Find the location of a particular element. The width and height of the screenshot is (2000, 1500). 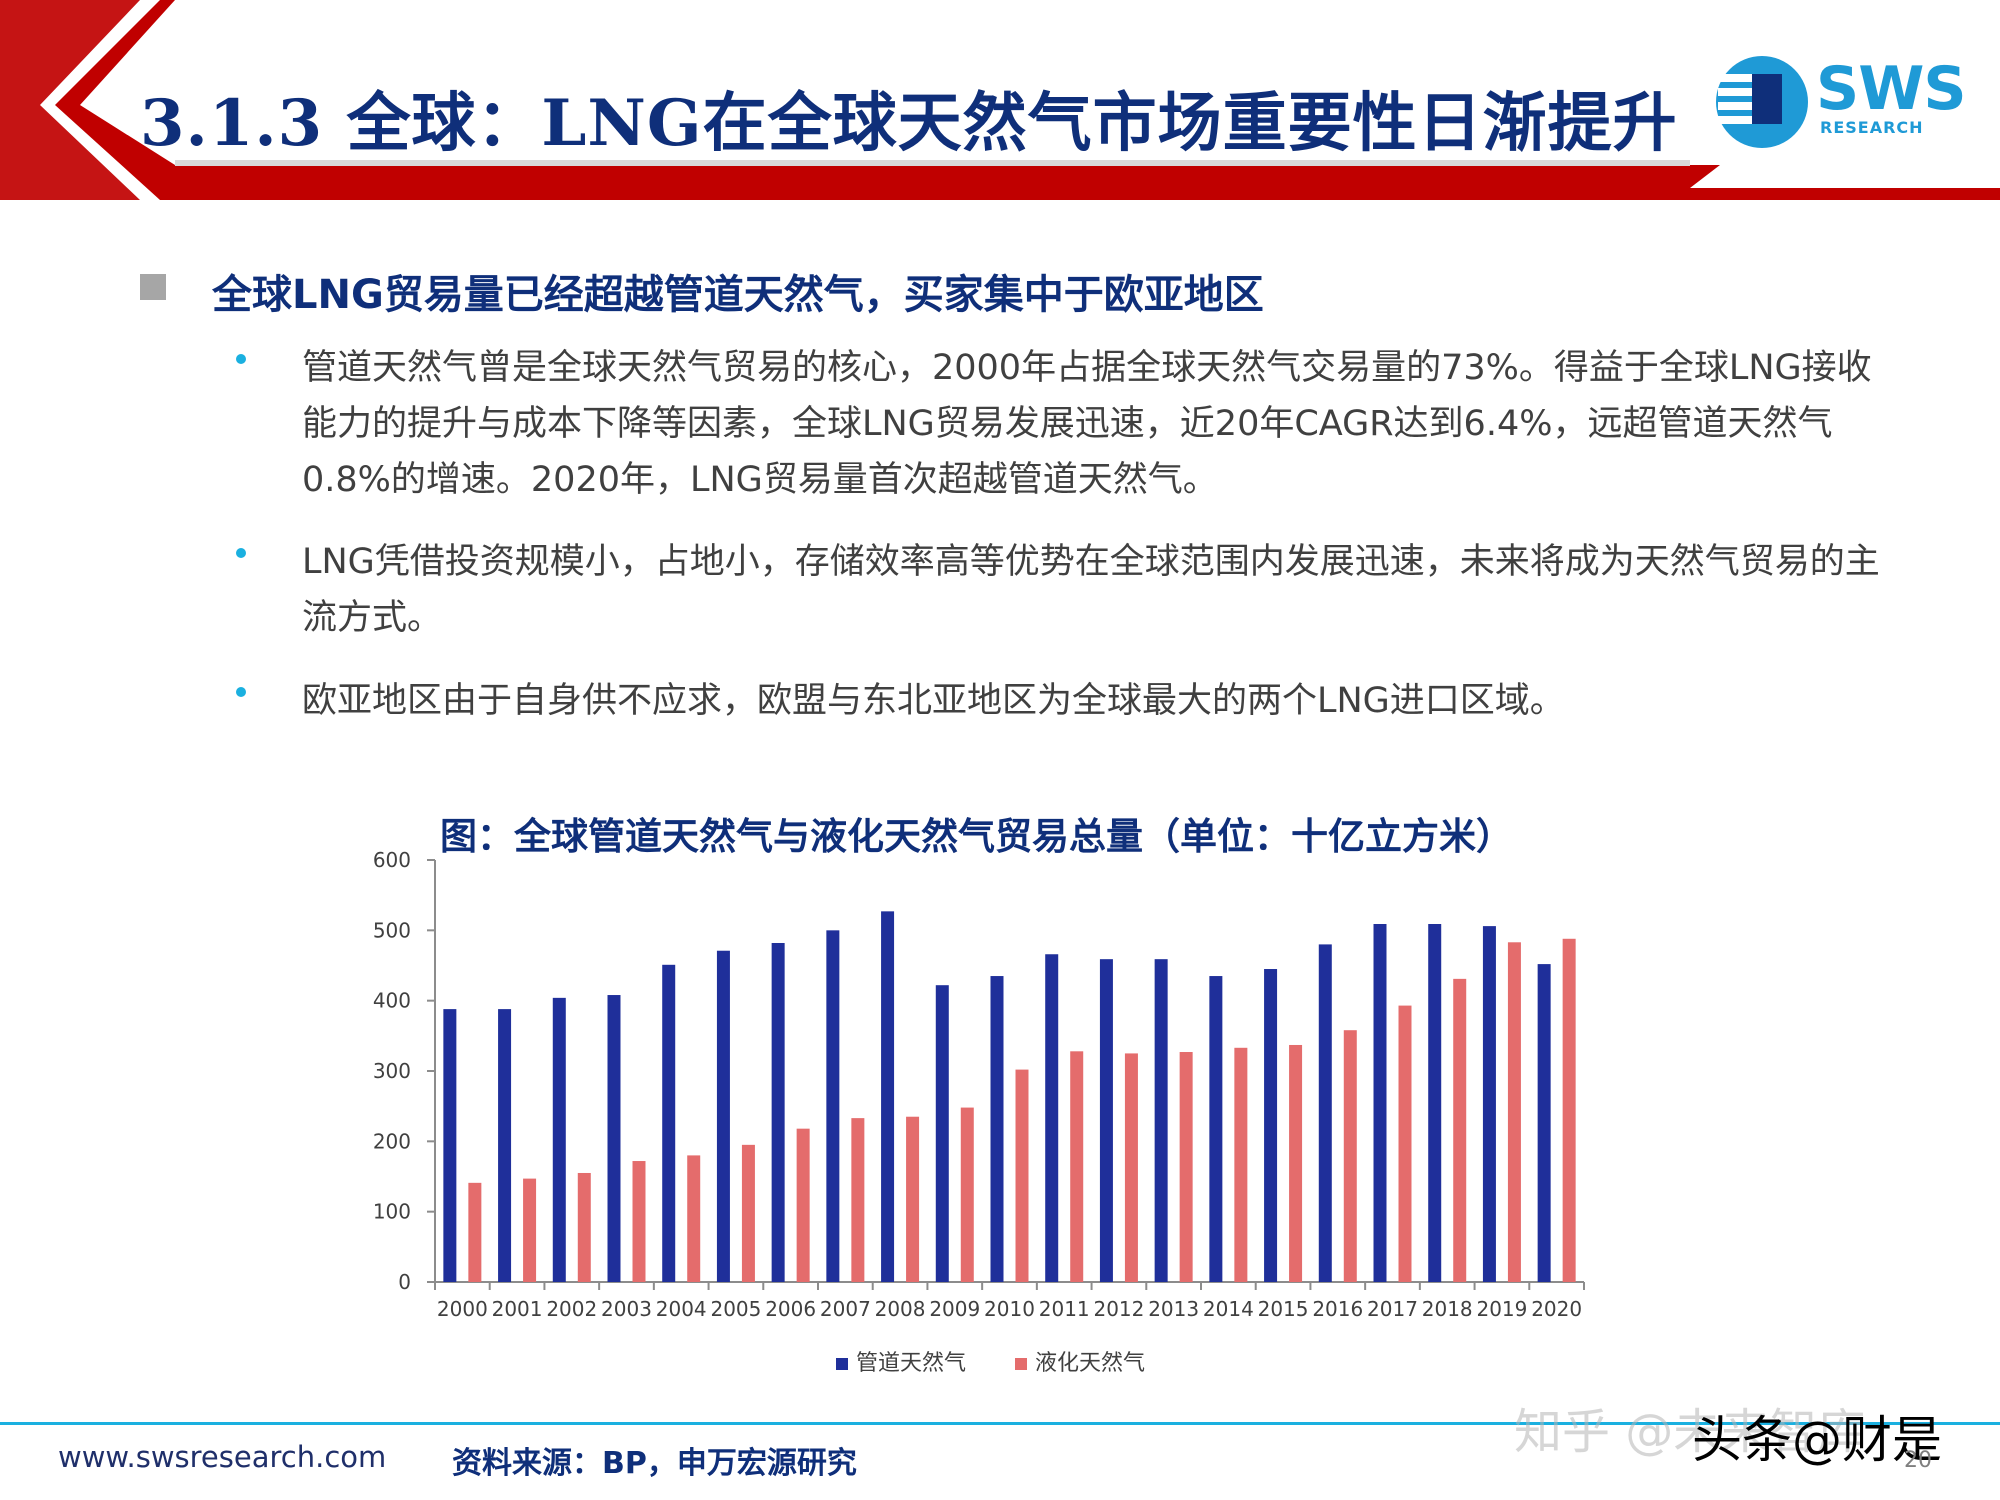

legend-item-lng: 液化天然气 is located at coordinates (1080, 1361).